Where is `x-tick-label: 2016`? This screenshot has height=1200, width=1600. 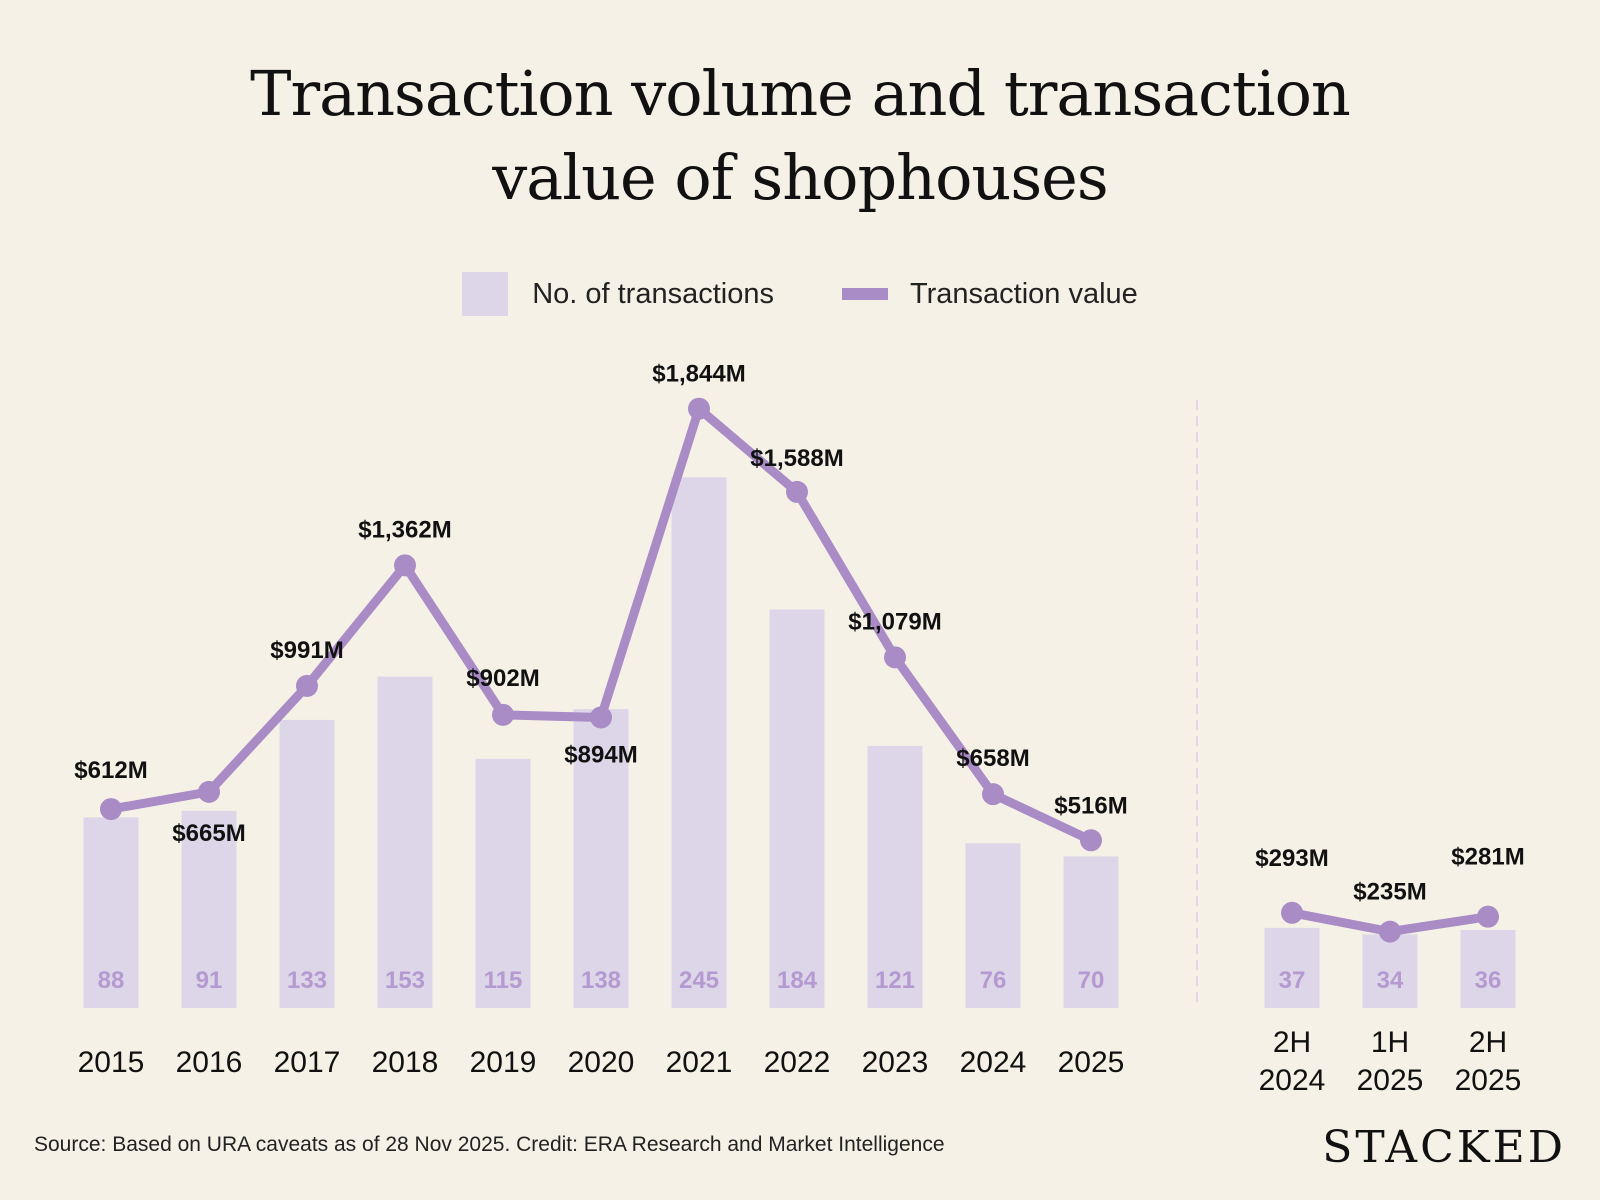 x-tick-label: 2016 is located at coordinates (209, 1062).